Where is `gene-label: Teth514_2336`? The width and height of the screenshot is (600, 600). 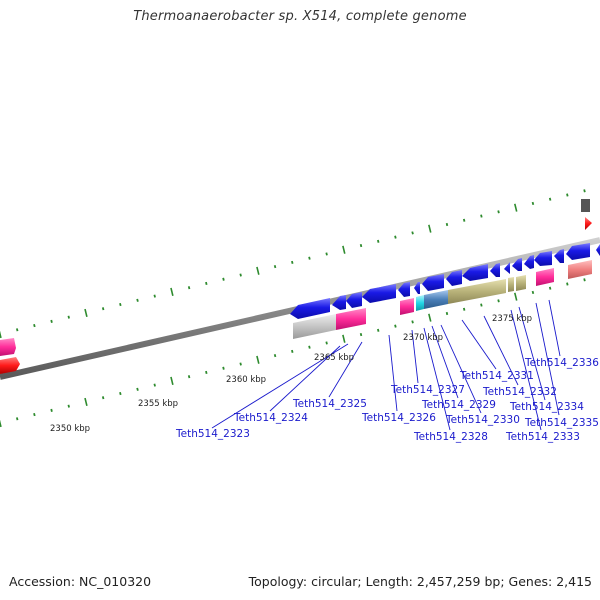 gene-label: Teth514_2336 is located at coordinates (561, 363).